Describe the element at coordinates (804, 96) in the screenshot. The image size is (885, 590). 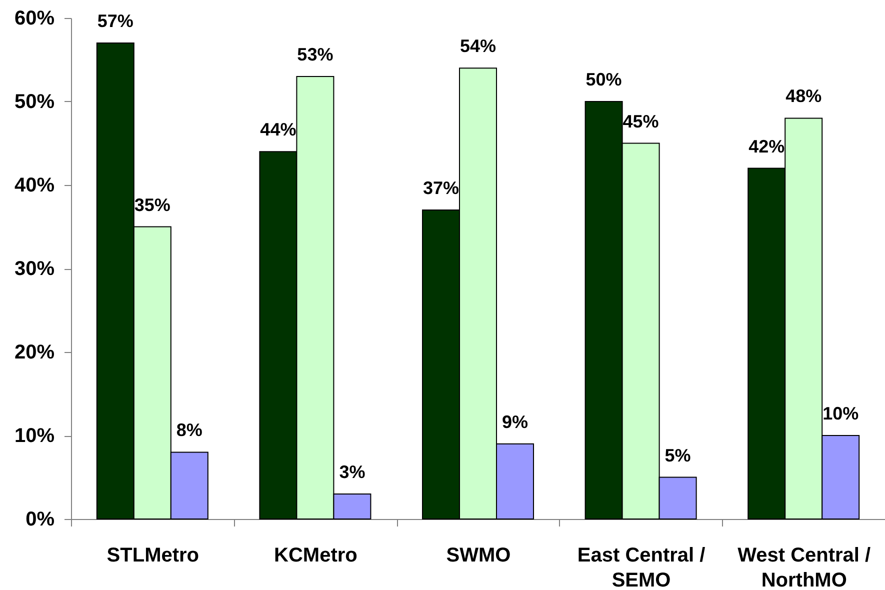
I see `data-label: 48%` at that location.